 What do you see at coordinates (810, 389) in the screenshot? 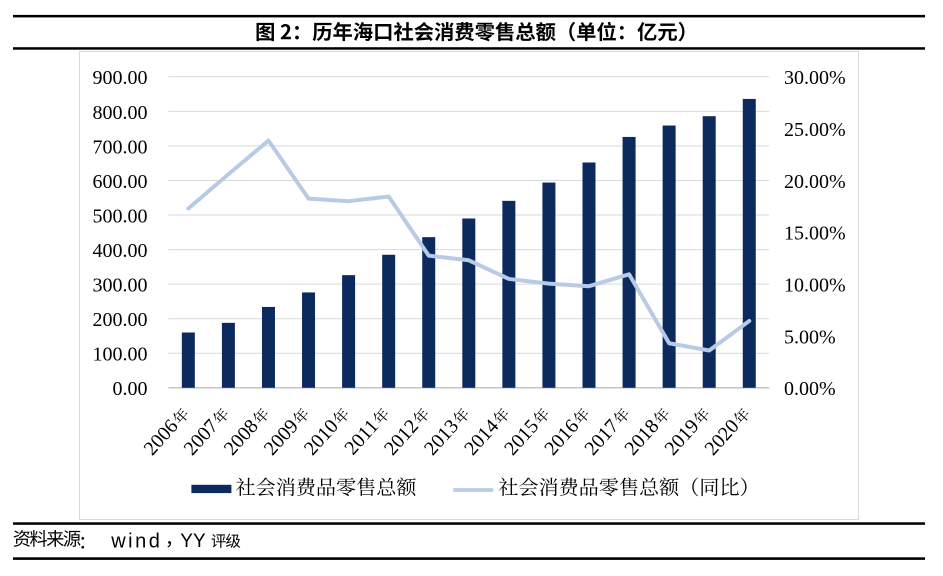
I see `svg-text: 0.00%` at bounding box center [810, 389].